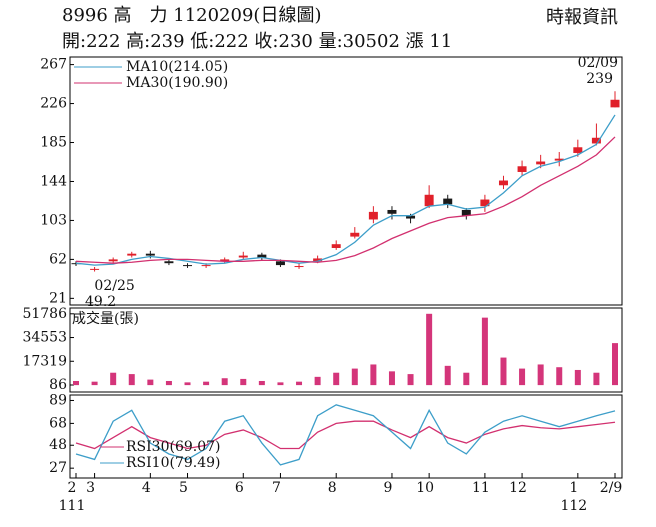 The width and height of the screenshot is (656, 527). I want to click on x-tick-label: 1, so click(573, 488).